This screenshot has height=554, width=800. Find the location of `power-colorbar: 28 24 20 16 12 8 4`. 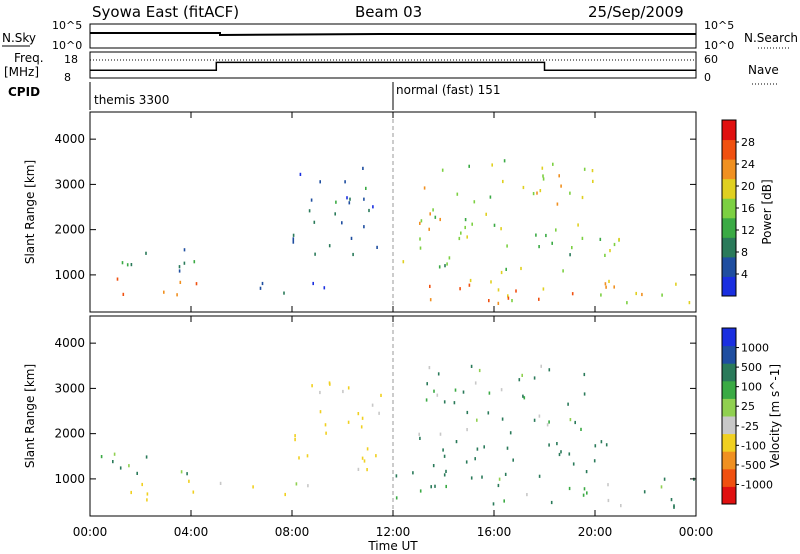

power-colorbar: 28 24 20 16 12 8 4 is located at coordinates (738, 208).